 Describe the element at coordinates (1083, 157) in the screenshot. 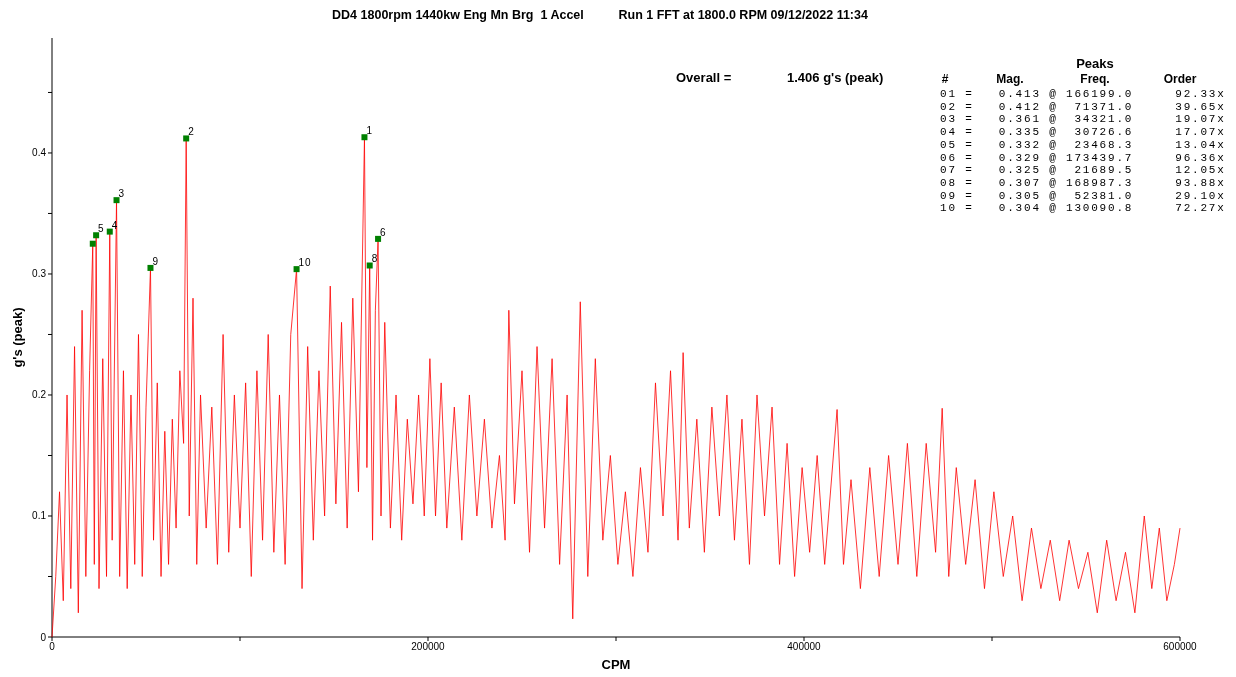

I see `annotation: 06 = 0.329 @ 173439.7 96.36x` at that location.